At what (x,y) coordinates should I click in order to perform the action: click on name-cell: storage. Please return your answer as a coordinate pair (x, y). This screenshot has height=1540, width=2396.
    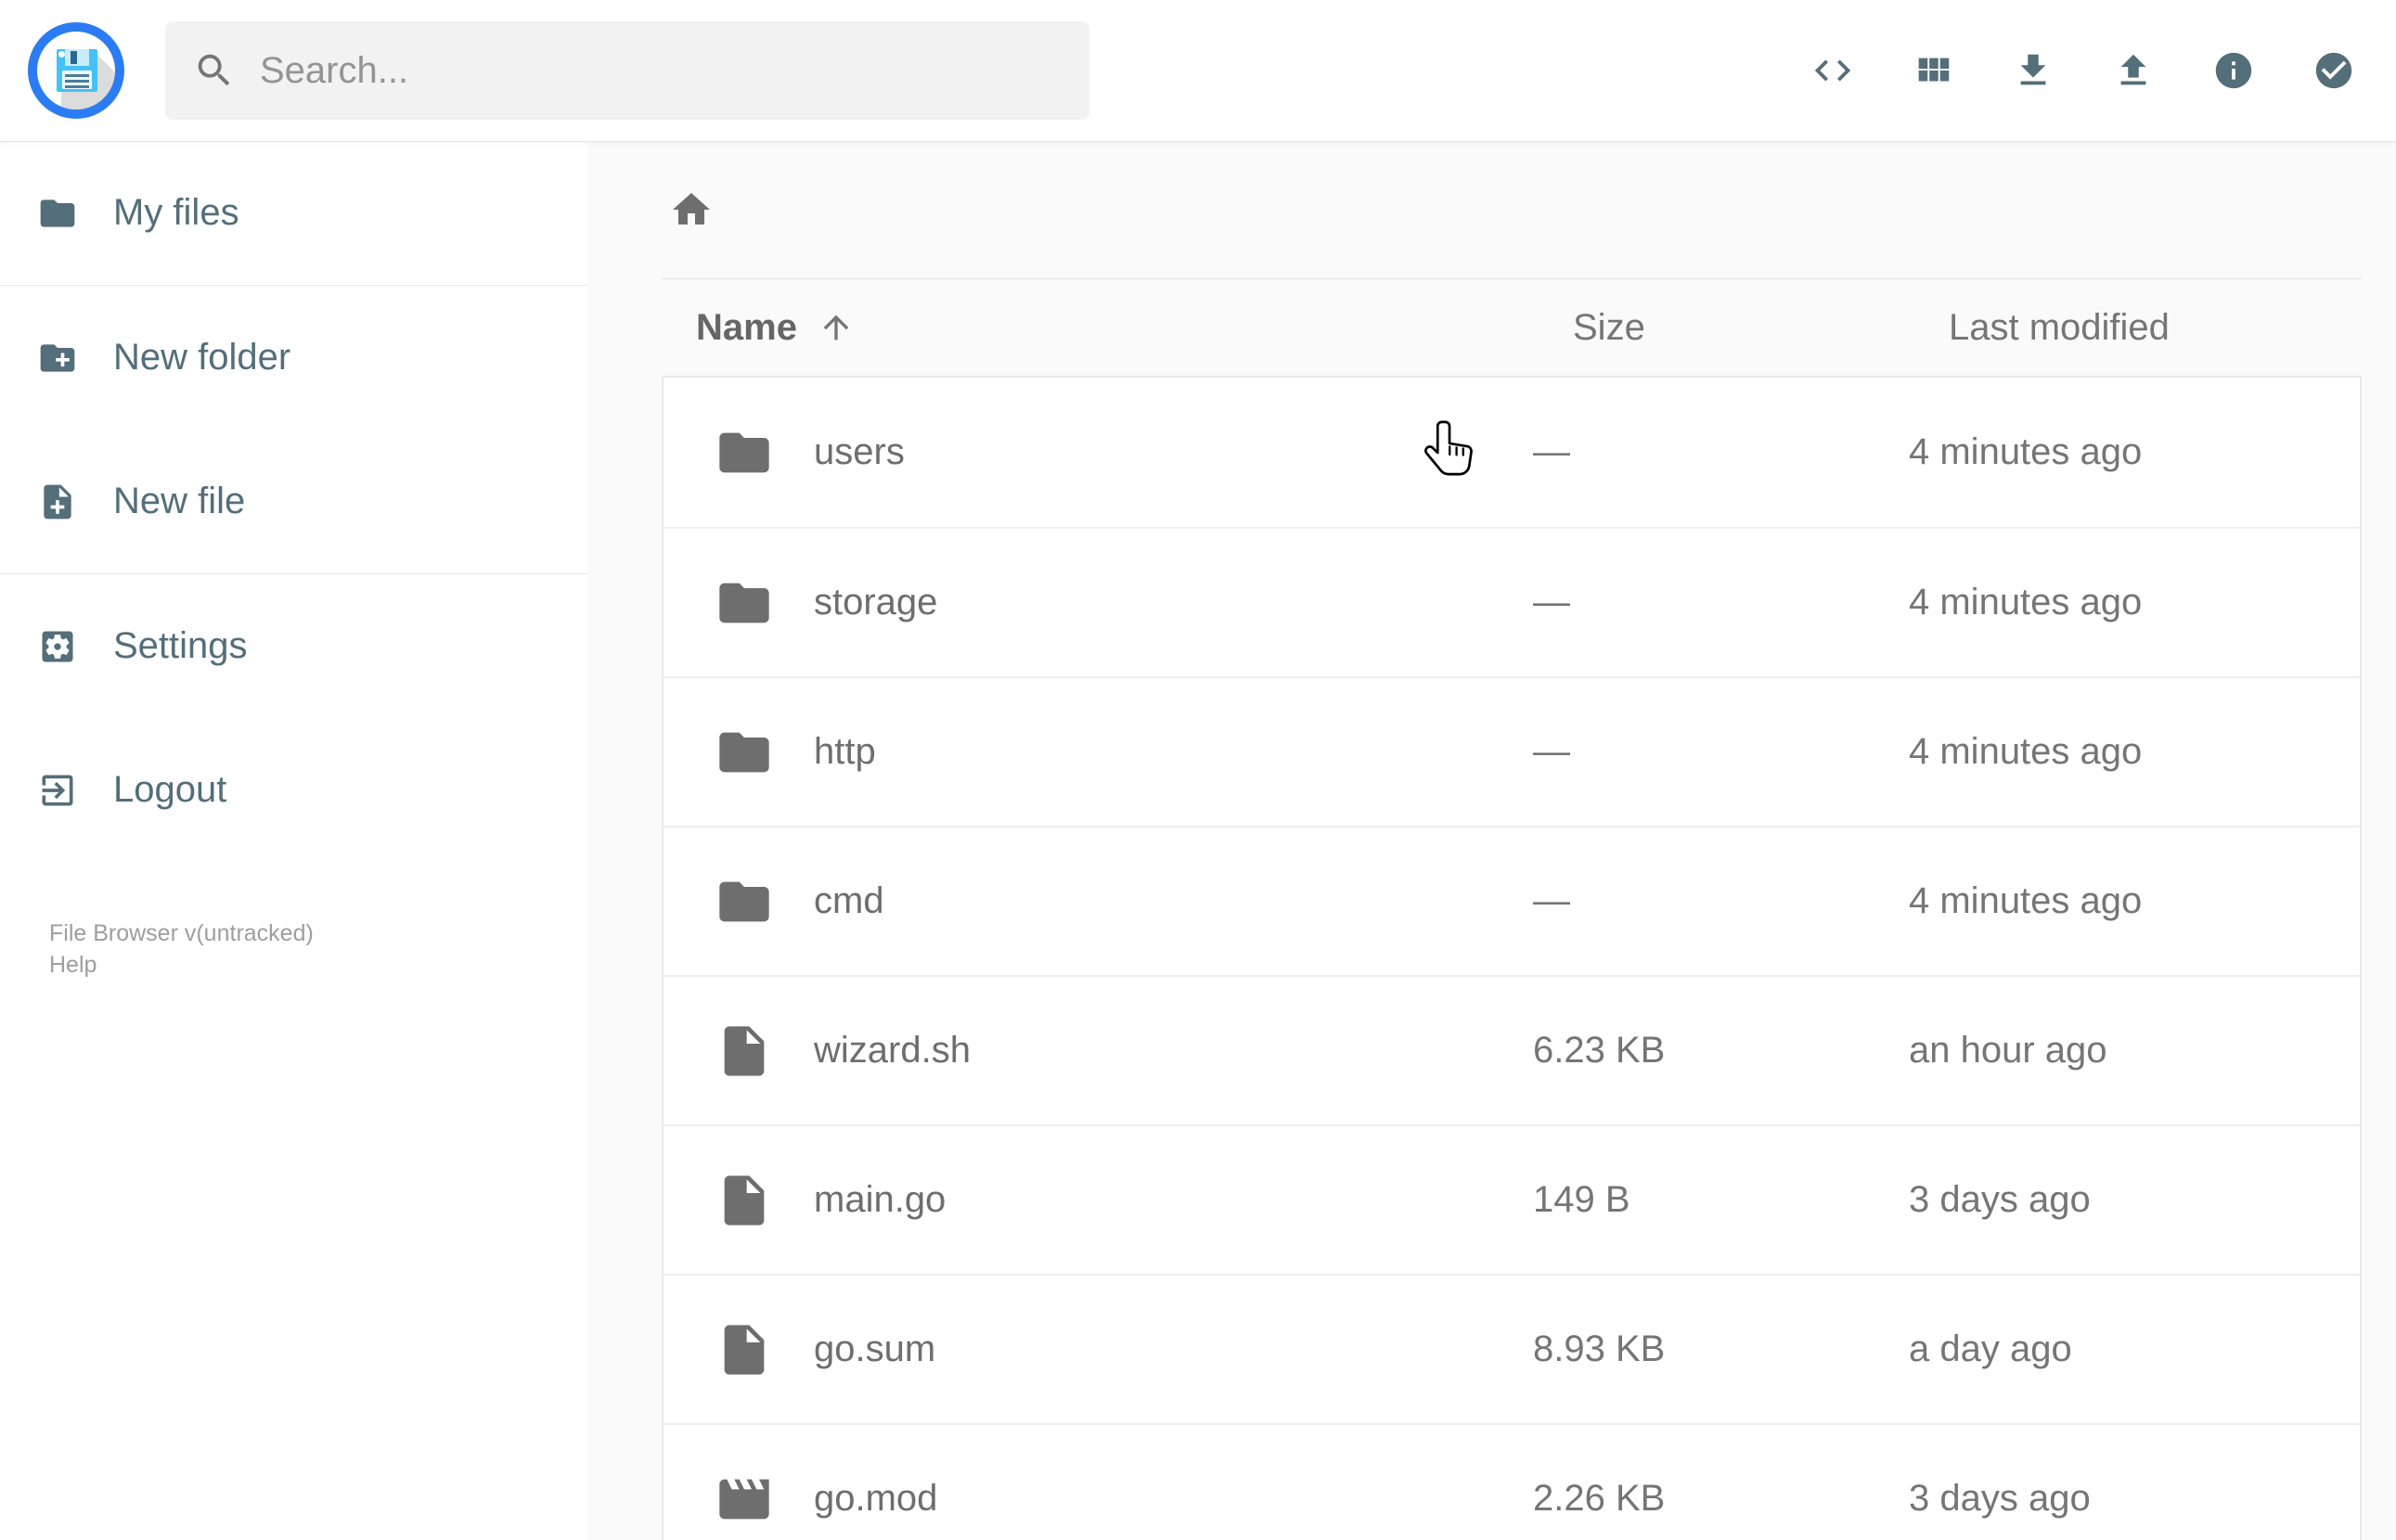
    Looking at the image, I should click on (1098, 603).